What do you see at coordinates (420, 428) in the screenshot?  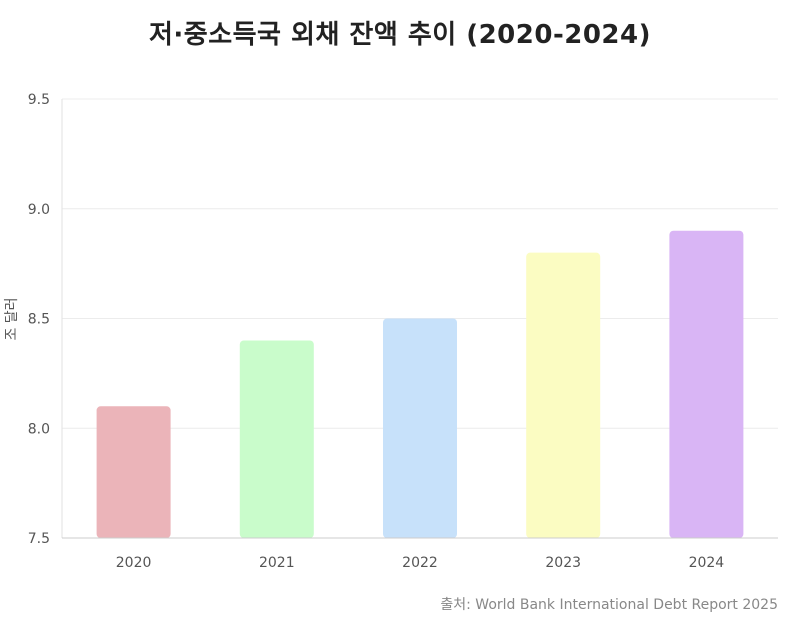 I see `bar-2022` at bounding box center [420, 428].